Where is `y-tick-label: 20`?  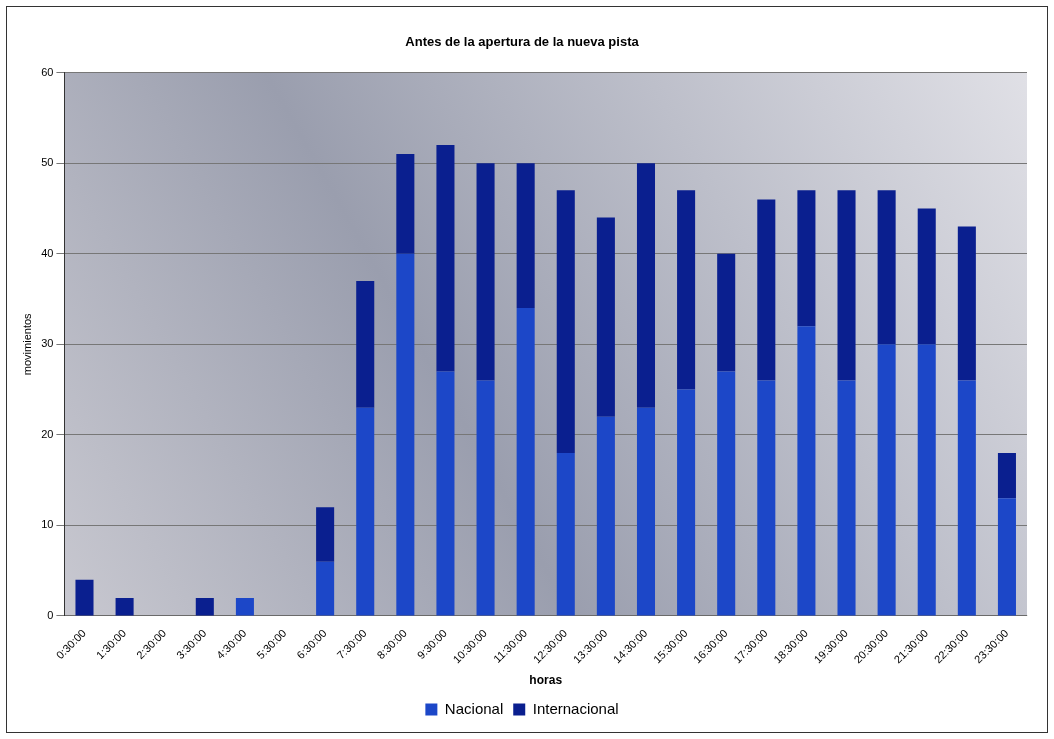 y-tick-label: 20 is located at coordinates (47, 433).